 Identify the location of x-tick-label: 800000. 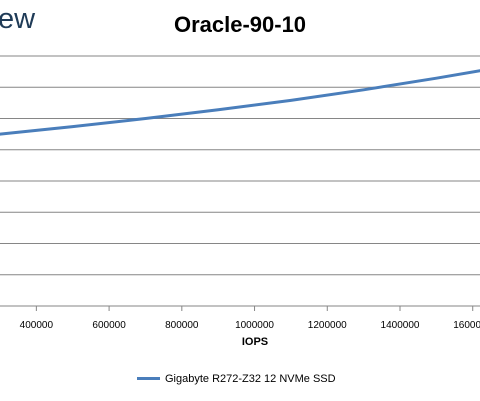
(182, 325).